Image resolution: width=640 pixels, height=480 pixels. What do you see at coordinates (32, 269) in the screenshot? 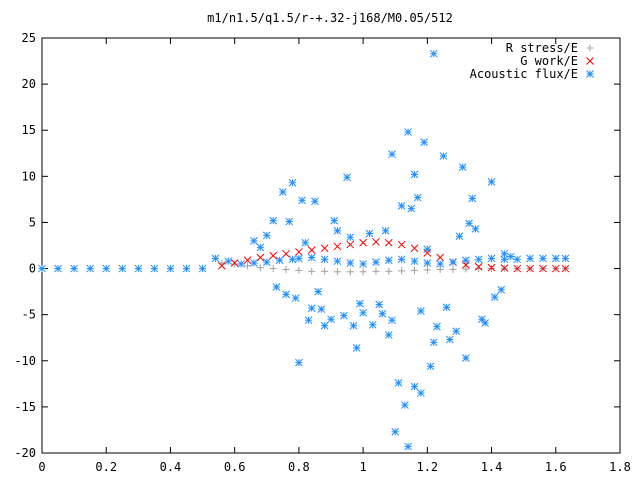
I see `y-tick-label: 0` at bounding box center [32, 269].